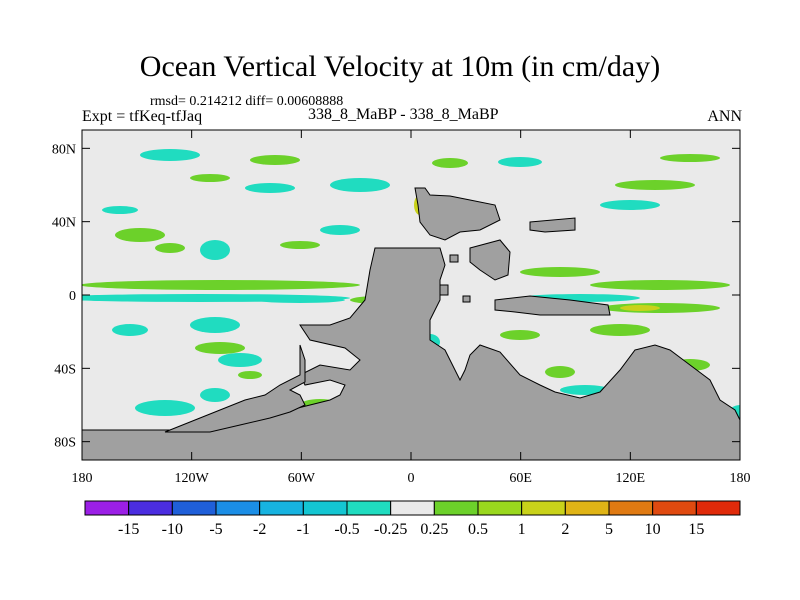  Describe the element at coordinates (72, 296) in the screenshot. I see `y-tick-label: 0` at that location.